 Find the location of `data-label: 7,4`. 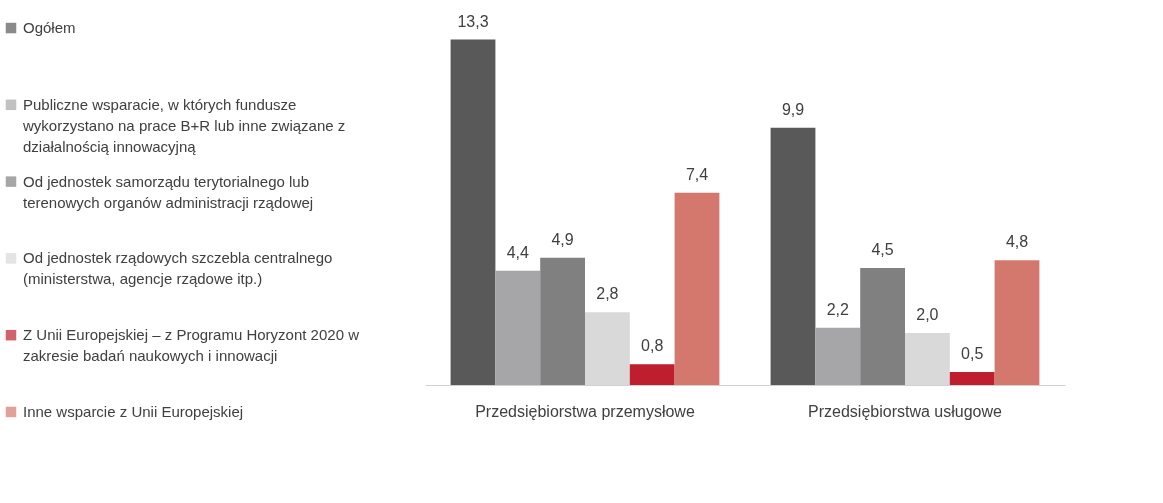

data-label: 7,4 is located at coordinates (697, 174).